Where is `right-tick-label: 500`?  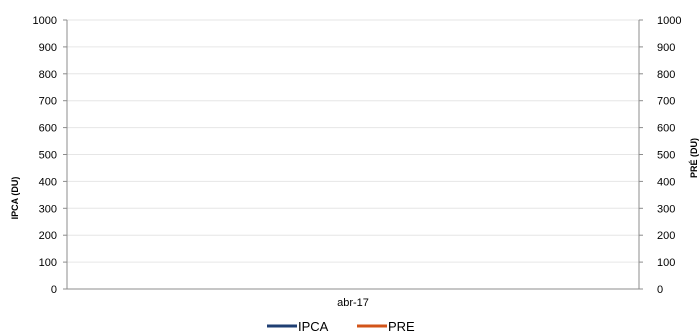
right-tick-label: 500 is located at coordinates (666, 156).